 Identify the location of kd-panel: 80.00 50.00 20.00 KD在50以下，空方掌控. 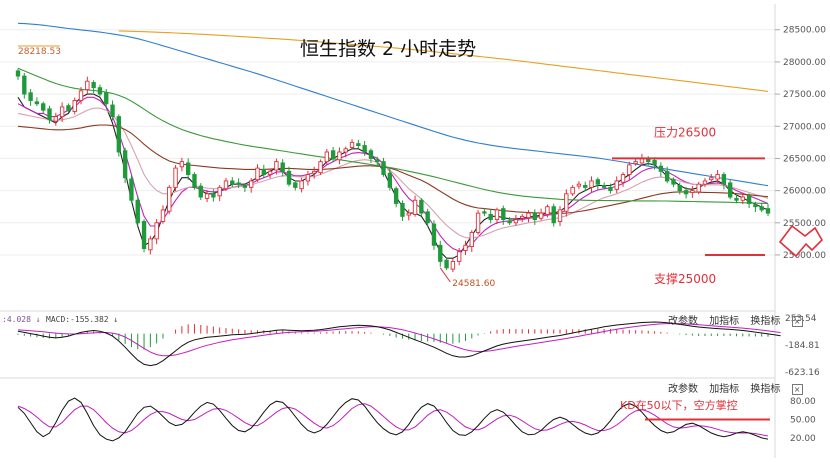
(416, 420).